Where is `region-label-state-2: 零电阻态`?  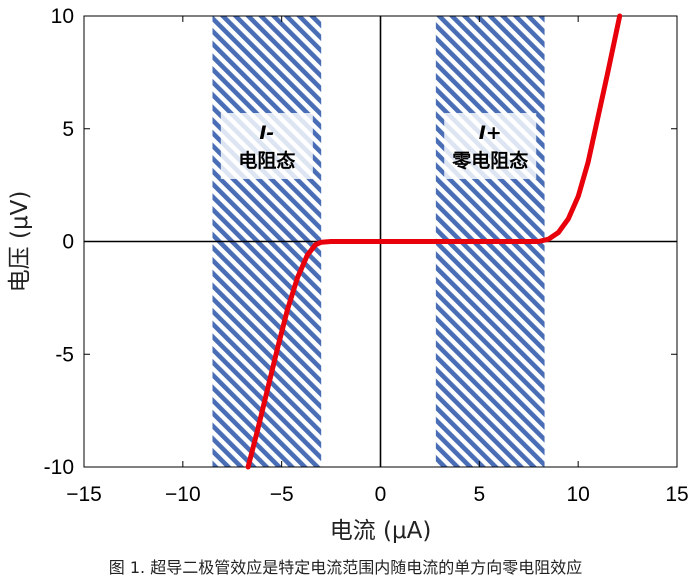
region-label-state-2: 零电阻态 is located at coordinates (489, 160).